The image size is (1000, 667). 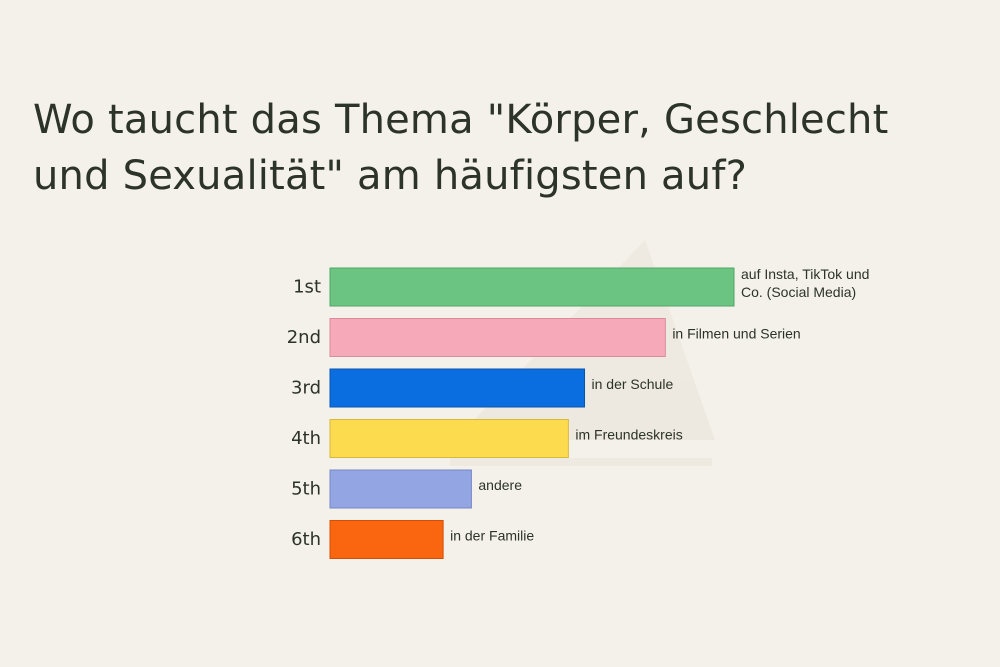 I want to click on category-label-line: andere, so click(x=500, y=485).